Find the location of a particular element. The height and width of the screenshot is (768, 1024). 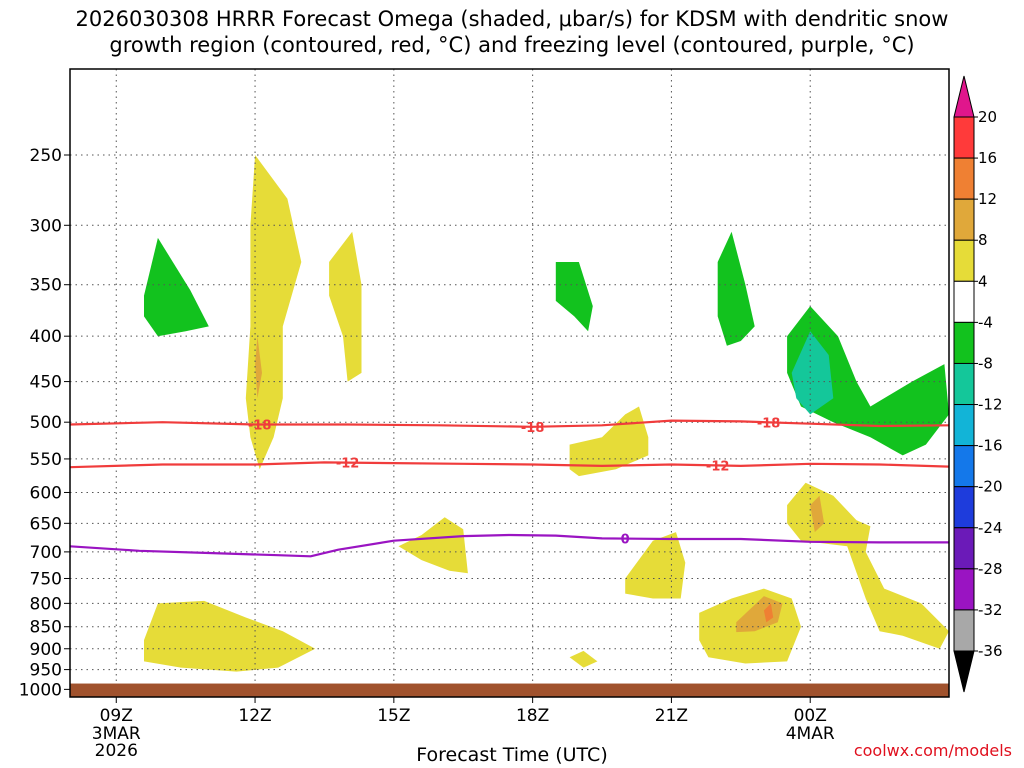

colorbar-tick-label: -24 is located at coordinates (990, 528).